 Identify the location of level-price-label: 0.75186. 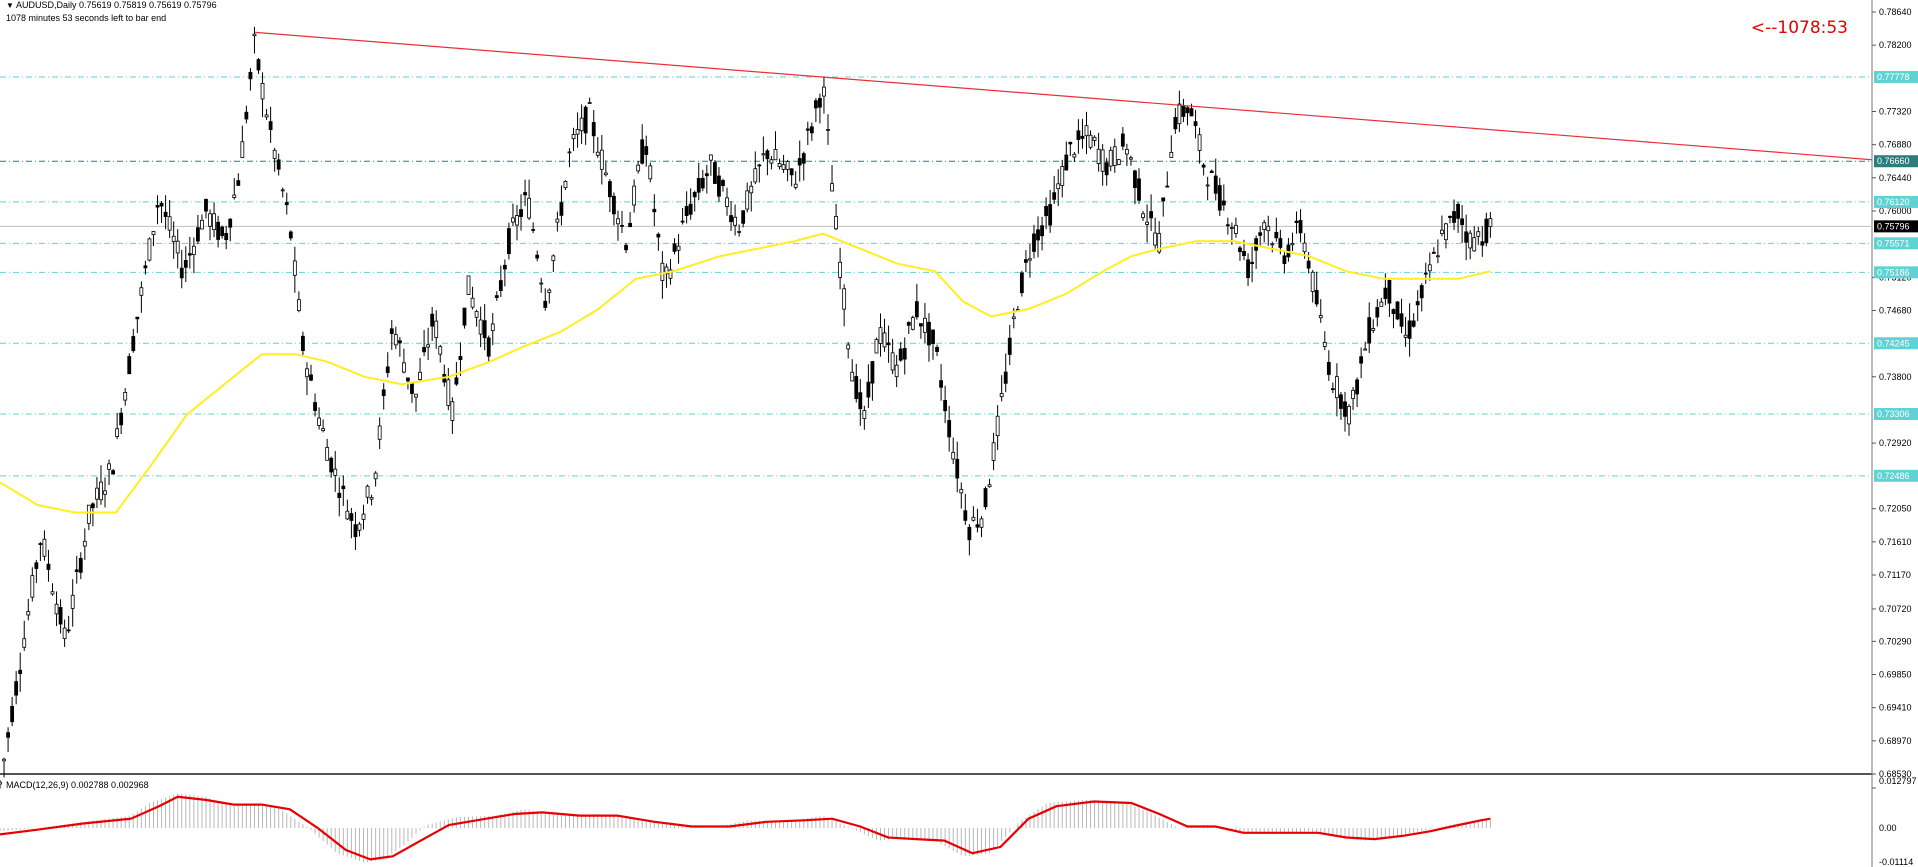
(1893, 272).